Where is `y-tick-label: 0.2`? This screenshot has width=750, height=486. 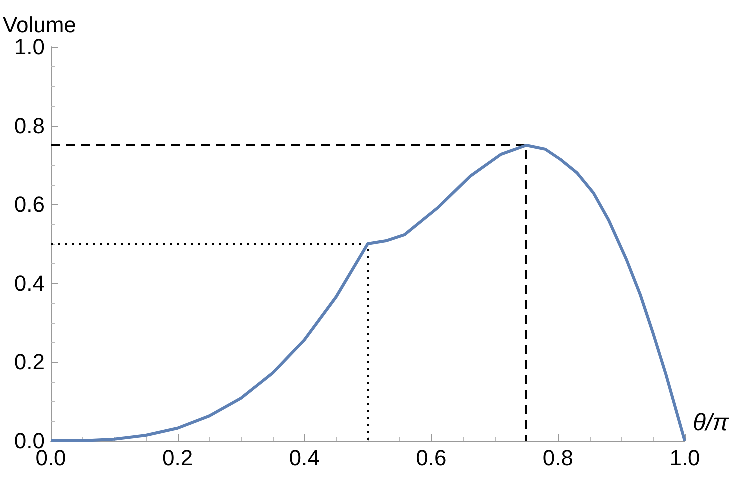 y-tick-label: 0.2 is located at coordinates (29, 362).